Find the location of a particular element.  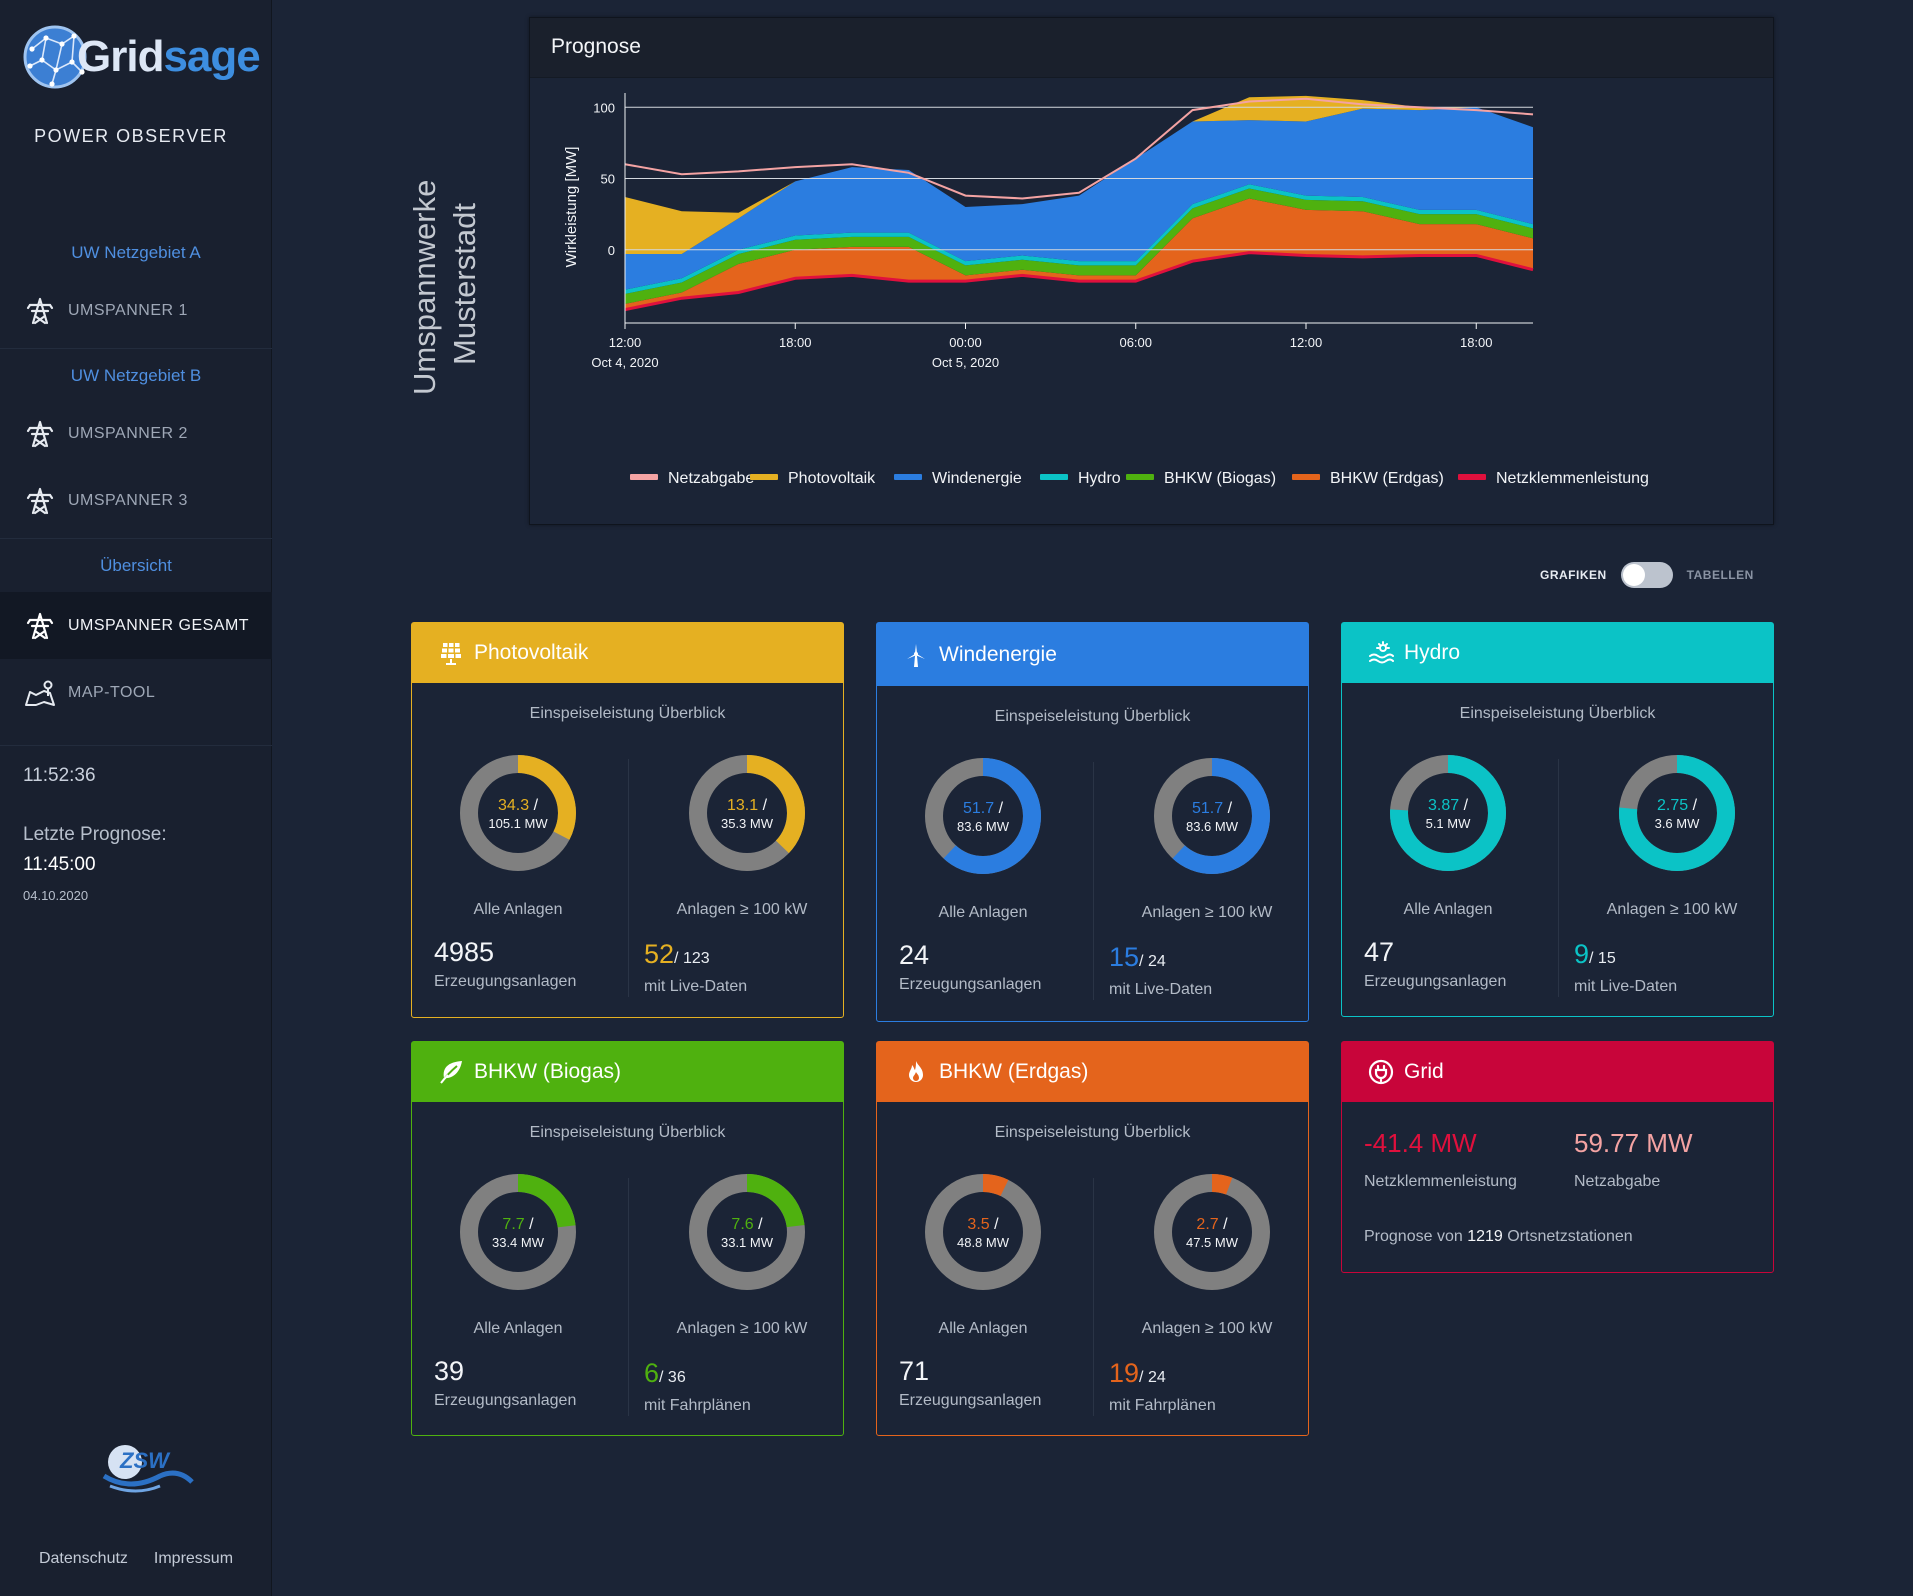

legend-item-photovoltaik: Photovoltaik is located at coordinates (832, 478).